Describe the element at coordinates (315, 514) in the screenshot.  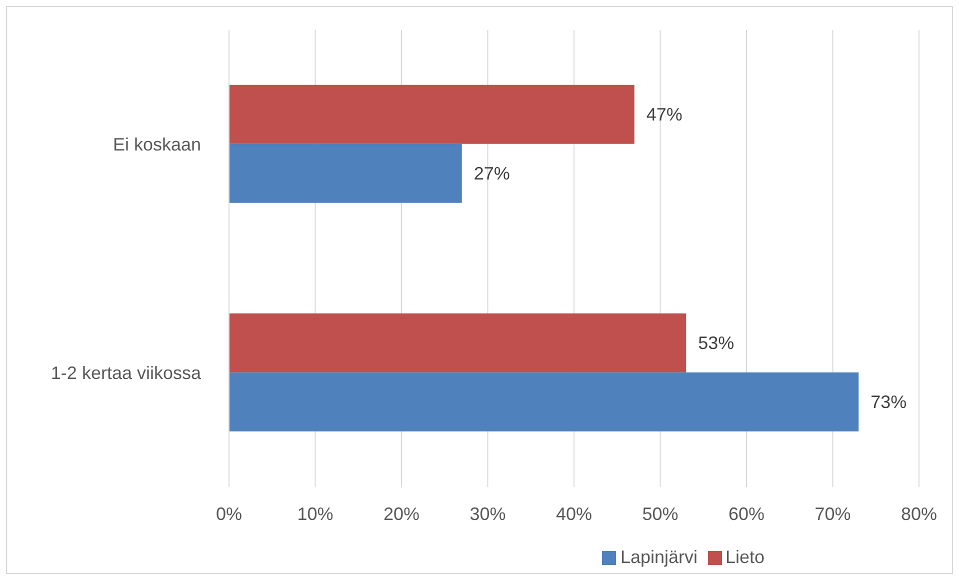
I see `x-tick-label: 10%` at that location.